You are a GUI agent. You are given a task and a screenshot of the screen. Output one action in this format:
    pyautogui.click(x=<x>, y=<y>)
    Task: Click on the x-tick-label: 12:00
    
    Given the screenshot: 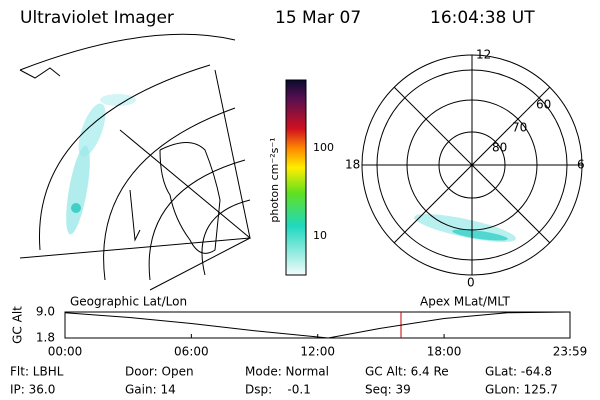 What is the action you would take?
    pyautogui.click(x=317, y=352)
    